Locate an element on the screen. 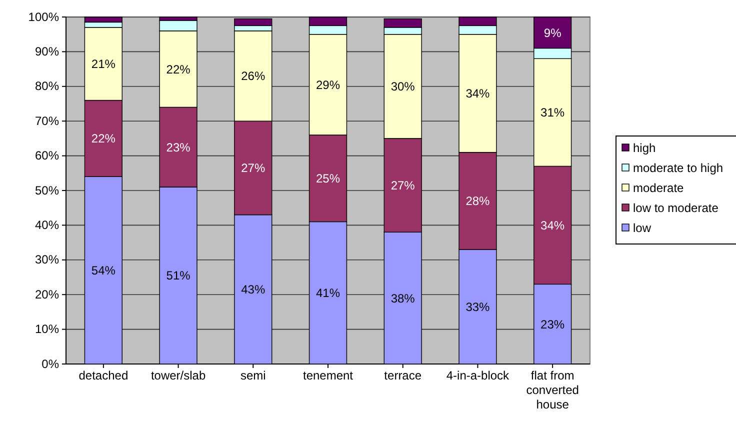 This screenshot has width=736, height=427. legend-label: high is located at coordinates (644, 148).